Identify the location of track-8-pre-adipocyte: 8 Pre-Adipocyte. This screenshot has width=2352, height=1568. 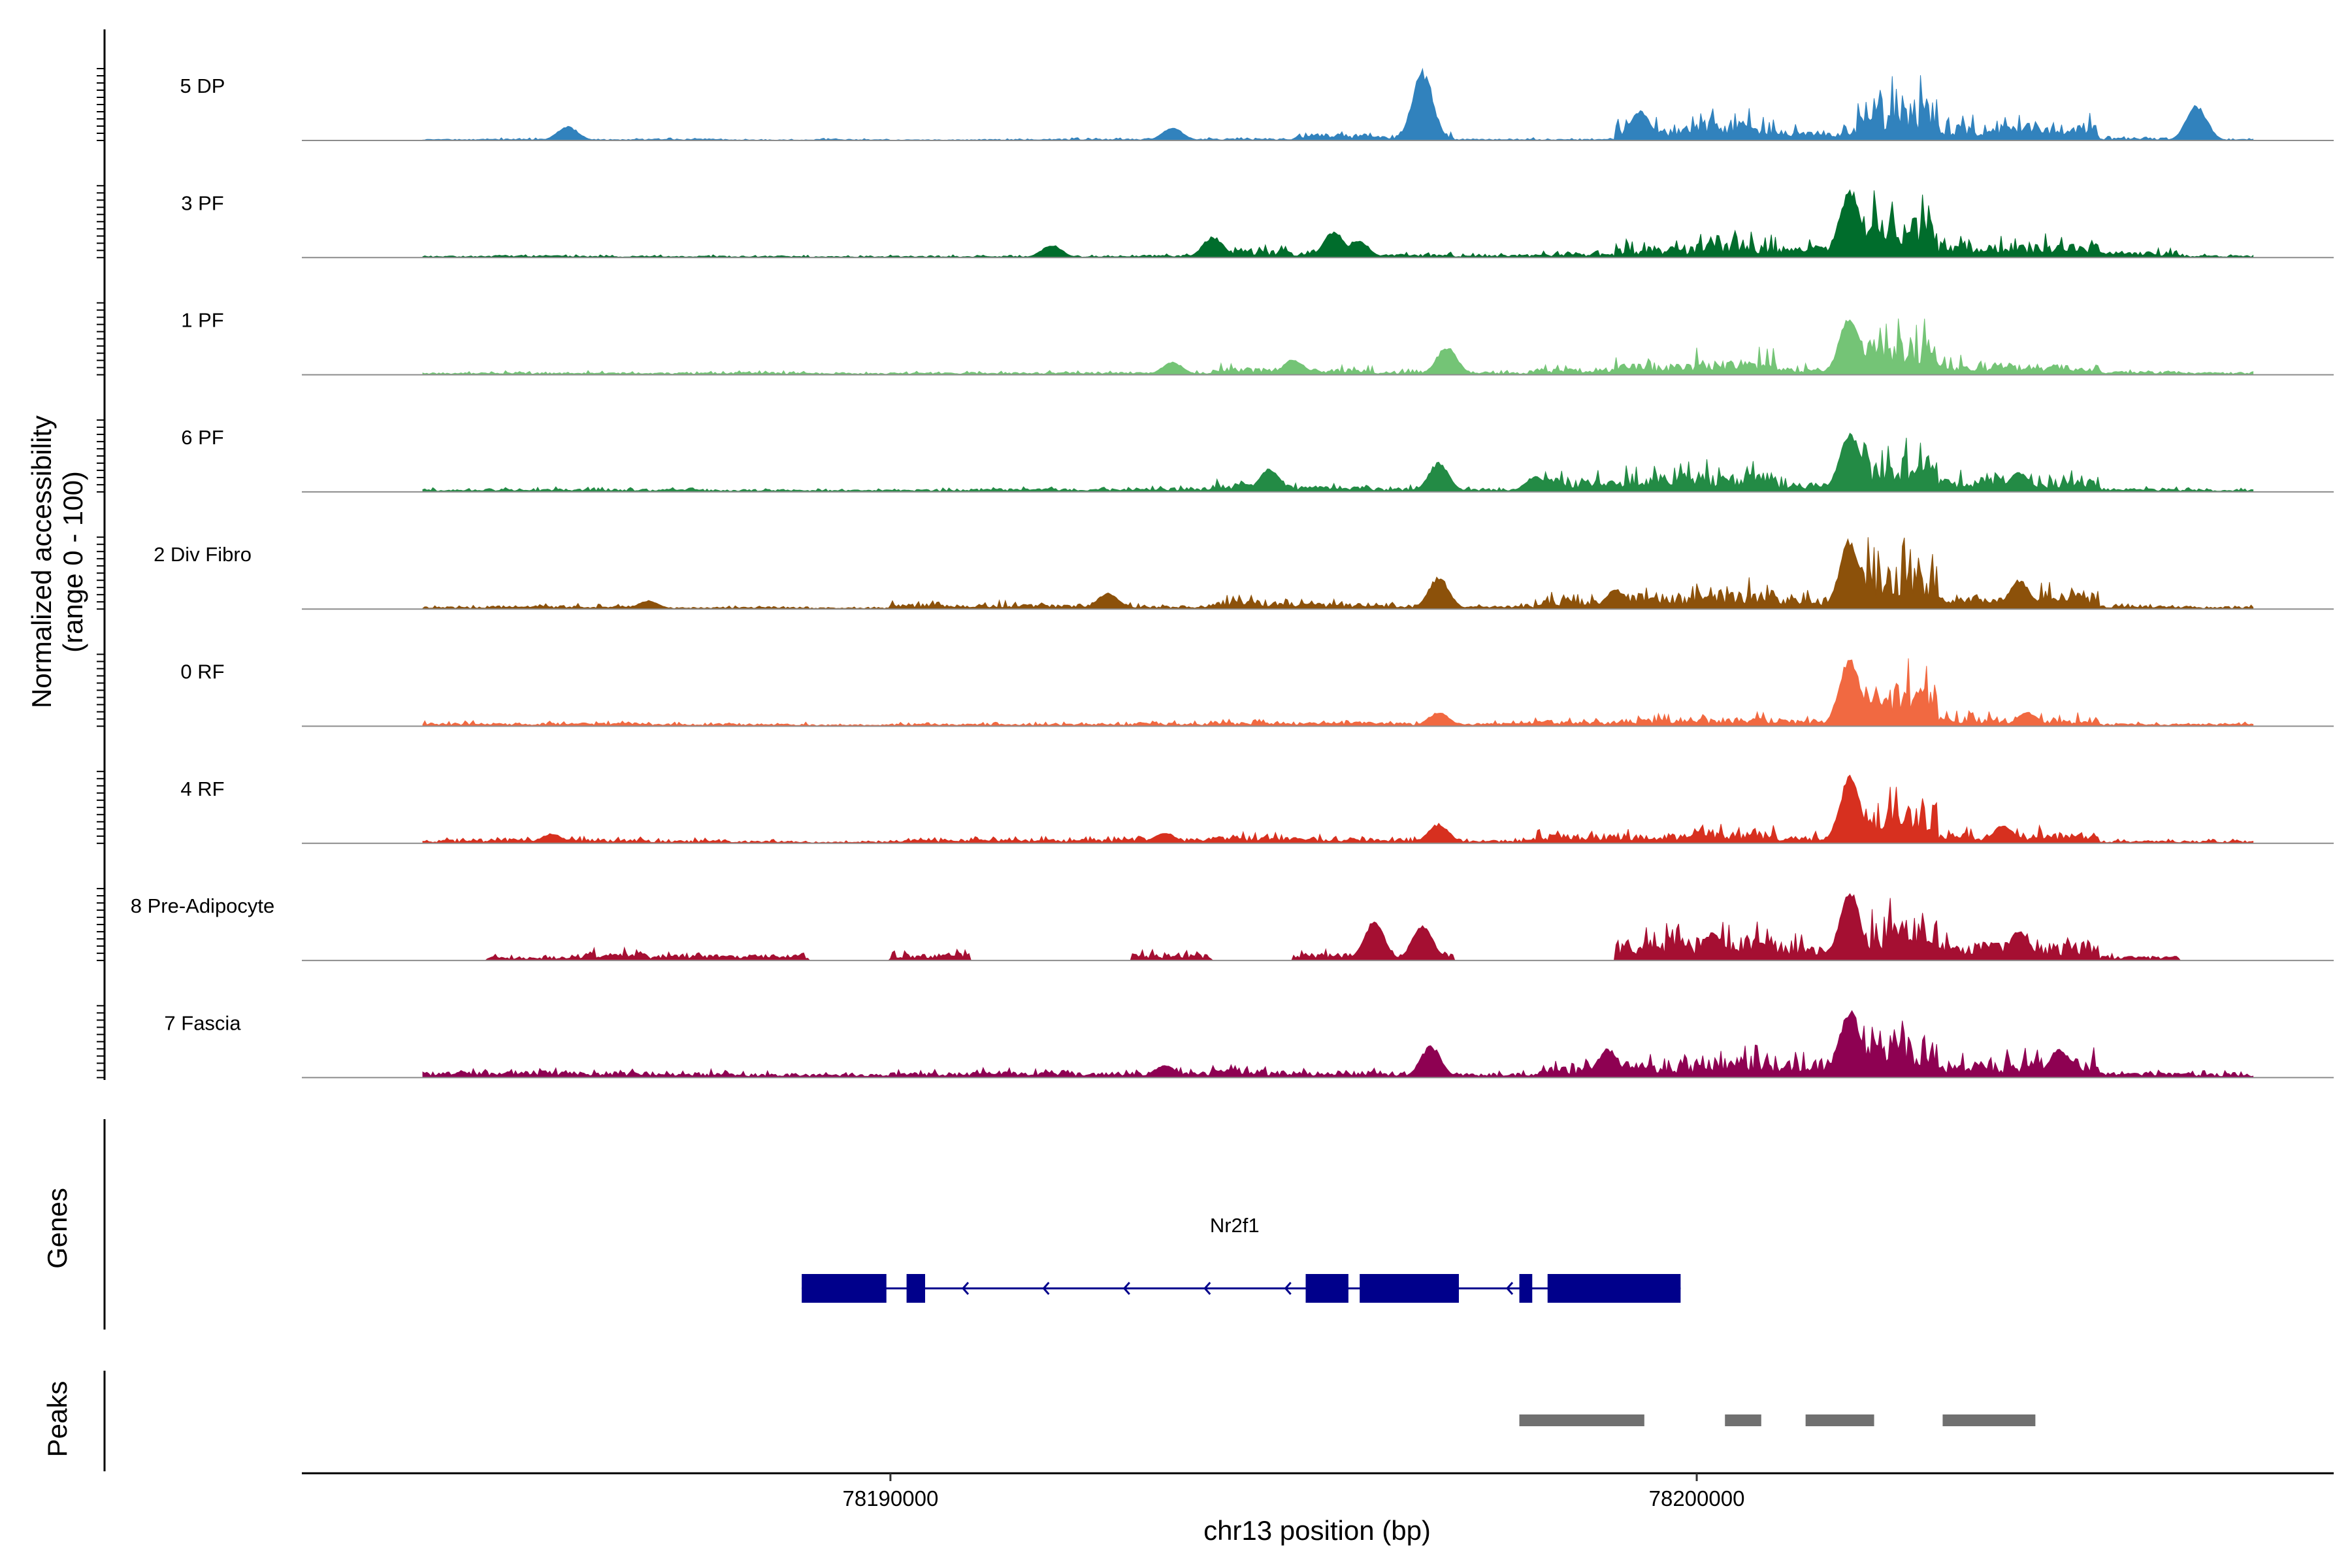
(1232, 927).